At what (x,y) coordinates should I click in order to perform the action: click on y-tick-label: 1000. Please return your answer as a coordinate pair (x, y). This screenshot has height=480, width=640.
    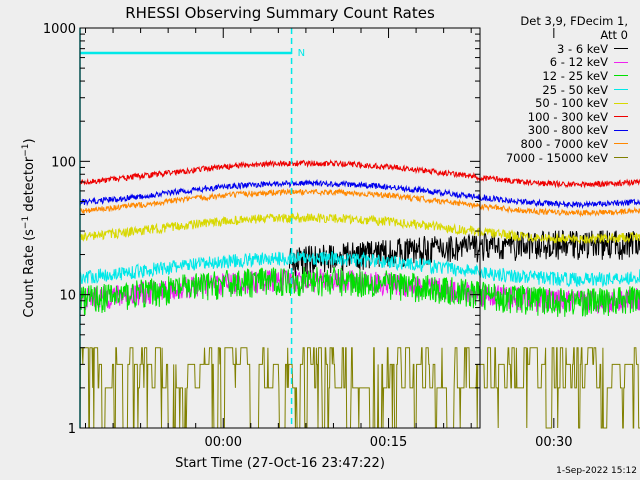
    Looking at the image, I should click on (59, 29).